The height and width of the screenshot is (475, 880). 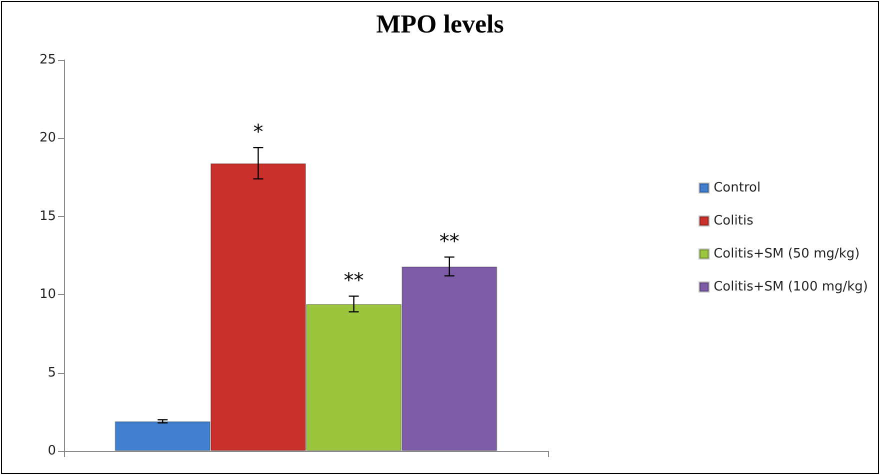 What do you see at coordinates (258, 132) in the screenshot?
I see `annotation: *` at bounding box center [258, 132].